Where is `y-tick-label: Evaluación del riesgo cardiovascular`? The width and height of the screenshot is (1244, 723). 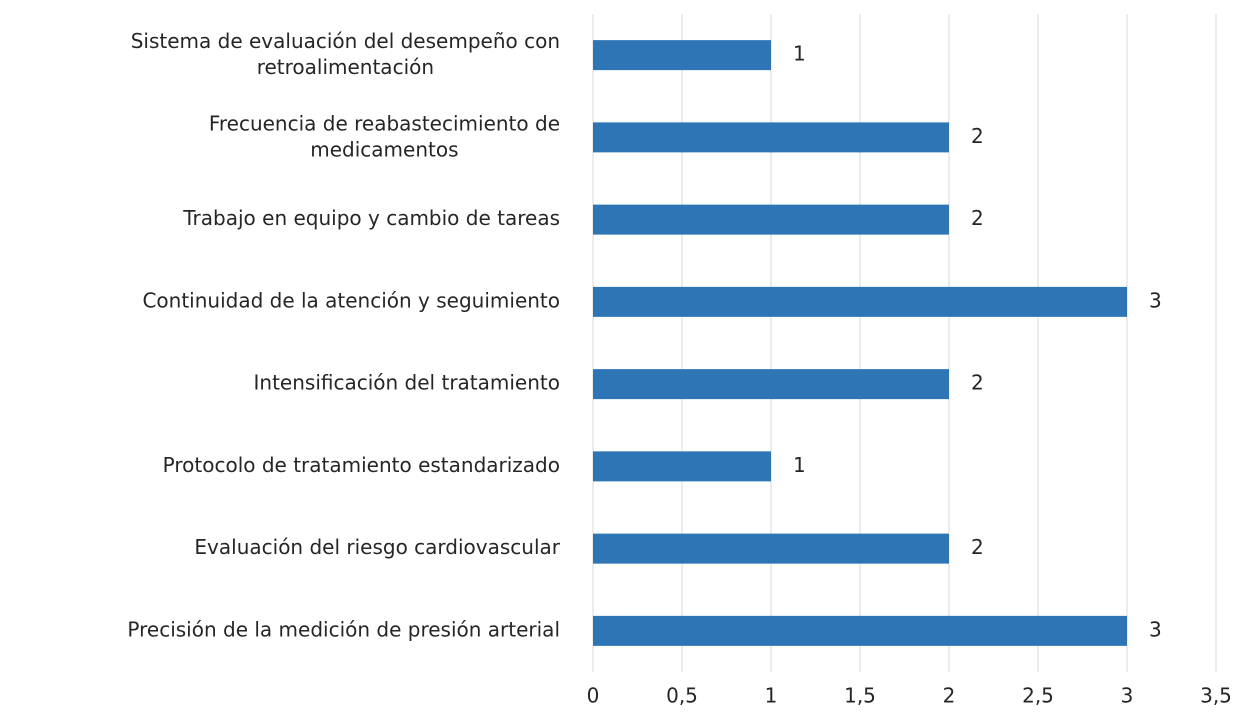
y-tick-label: Evaluación del riesgo cardiovascular is located at coordinates (377, 547).